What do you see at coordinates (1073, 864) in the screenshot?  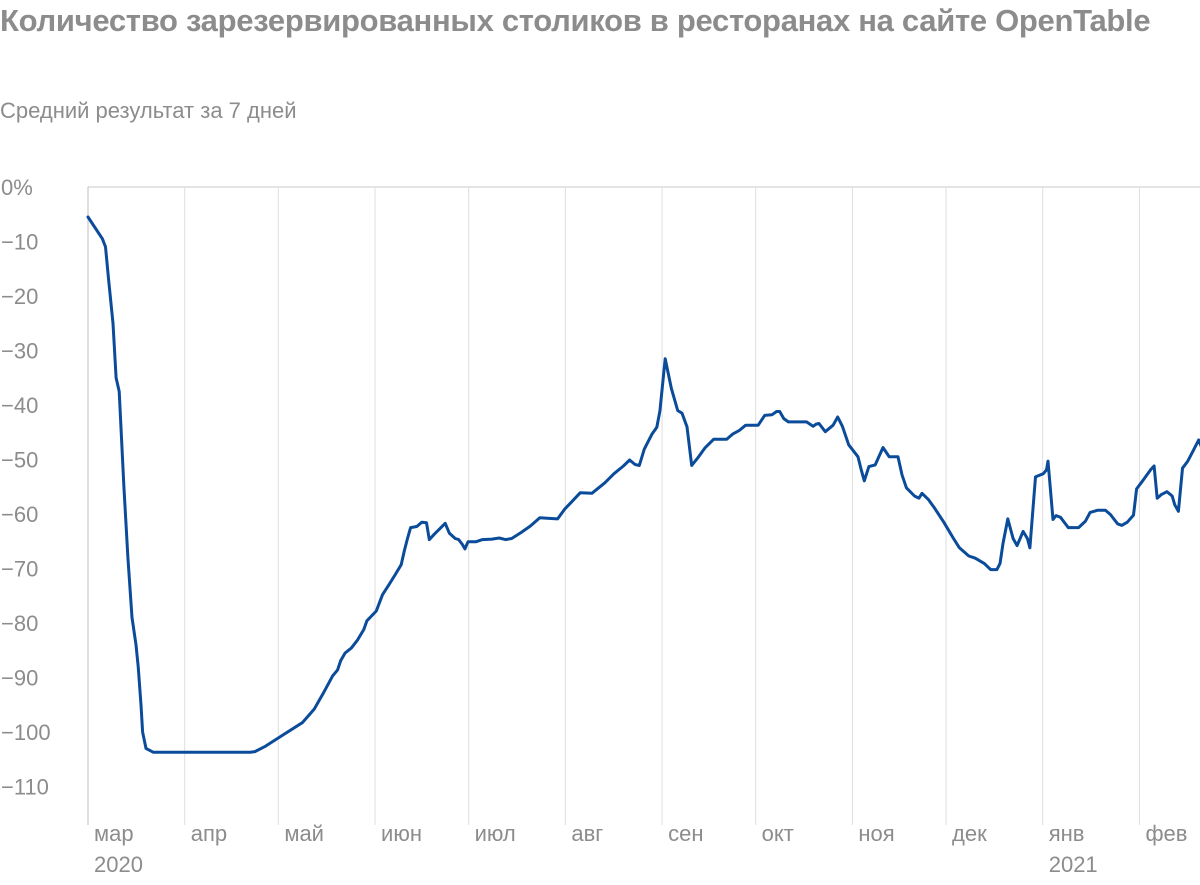 I see `year-label: 2021` at bounding box center [1073, 864].